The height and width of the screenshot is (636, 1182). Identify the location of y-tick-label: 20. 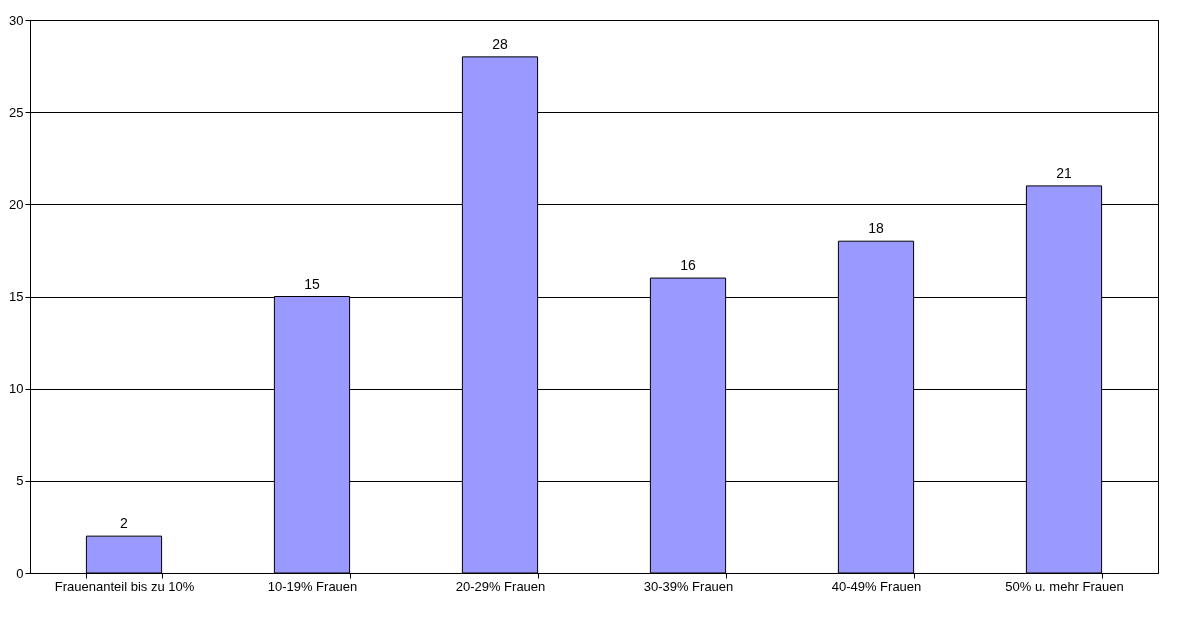
(16, 204).